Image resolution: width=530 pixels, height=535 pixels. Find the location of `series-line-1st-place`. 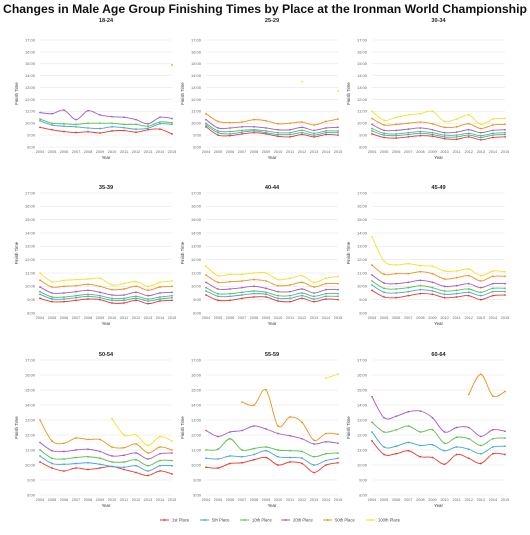

series-line-1st-place is located at coordinates (272, 464).